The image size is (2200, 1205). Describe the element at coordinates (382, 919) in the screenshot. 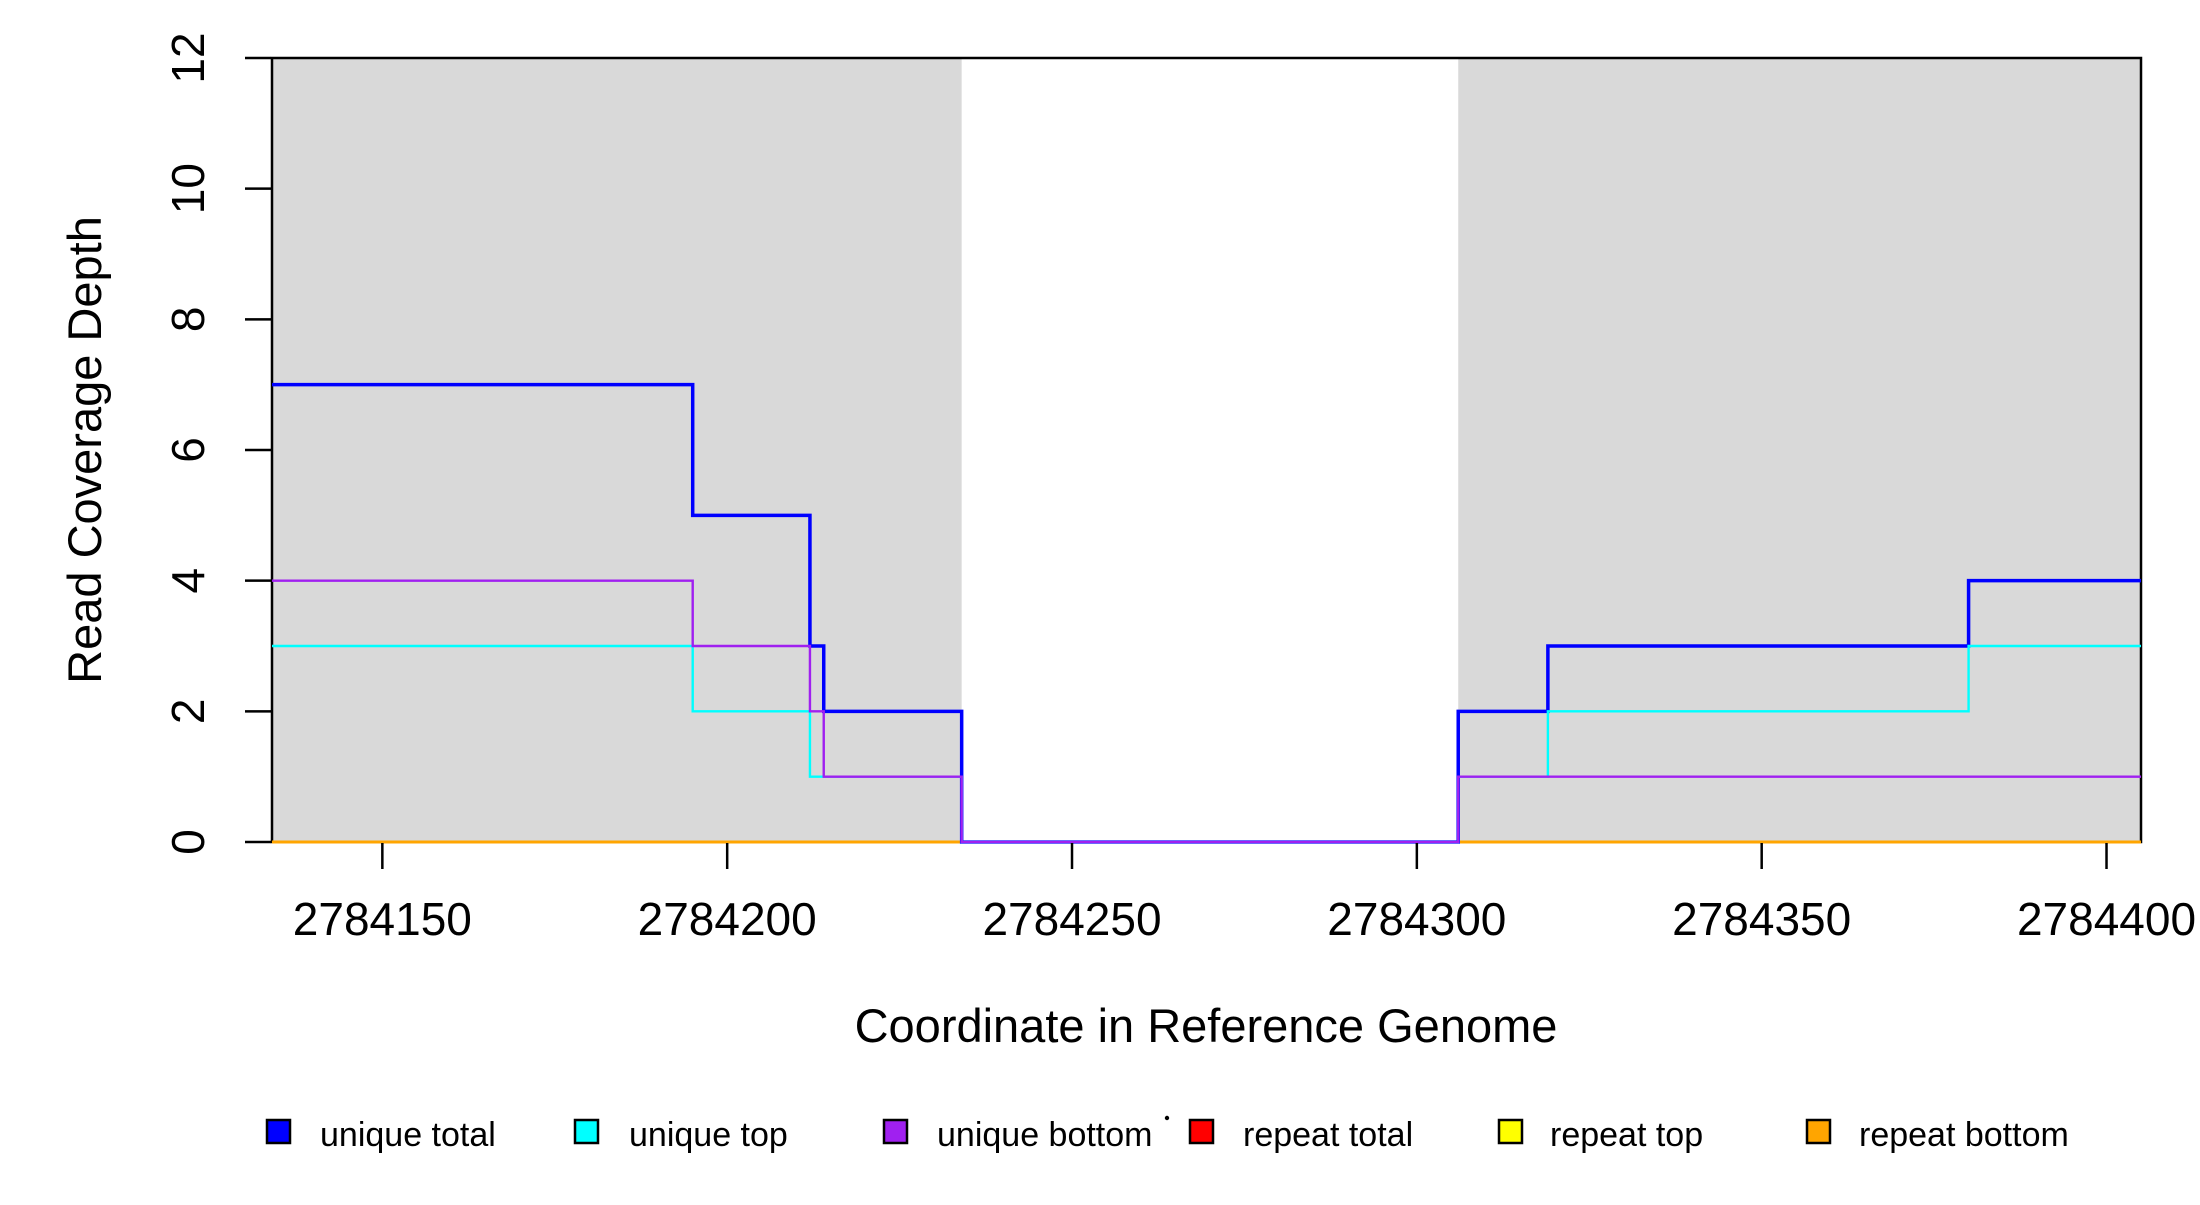

I see `x-tick-label: 2784150` at that location.